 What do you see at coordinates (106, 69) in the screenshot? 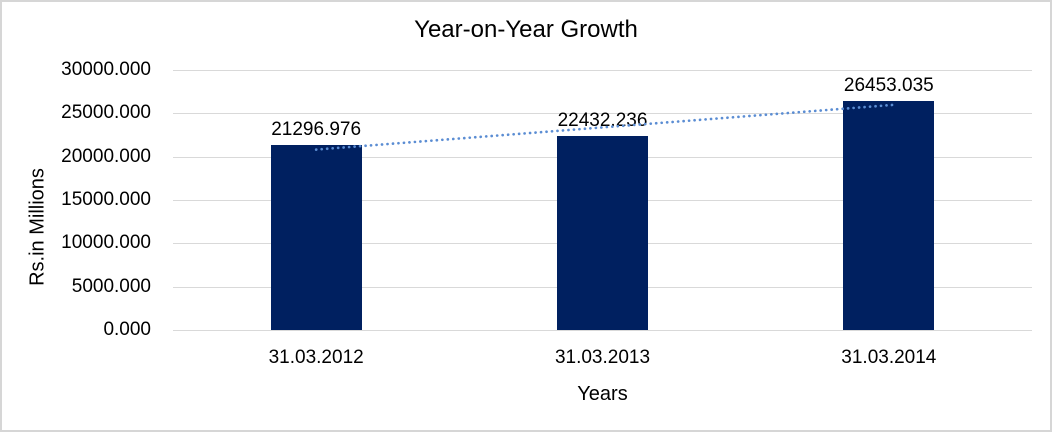
I see `y-axis-tick-label: 30000.000` at bounding box center [106, 69].